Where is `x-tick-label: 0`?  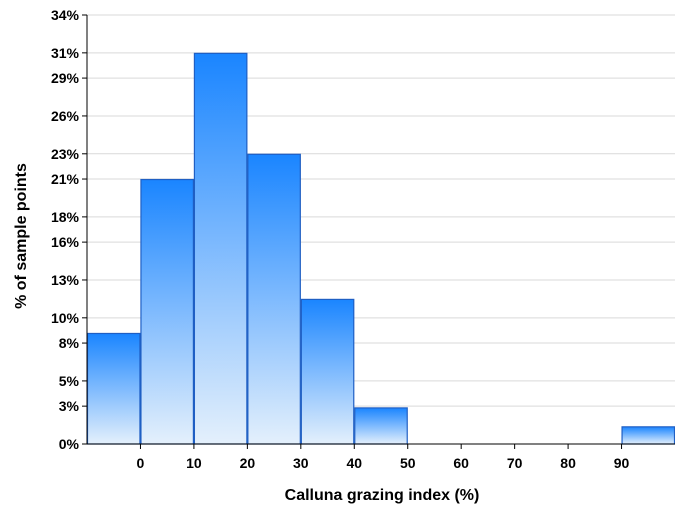 x-tick-label: 0 is located at coordinates (141, 463).